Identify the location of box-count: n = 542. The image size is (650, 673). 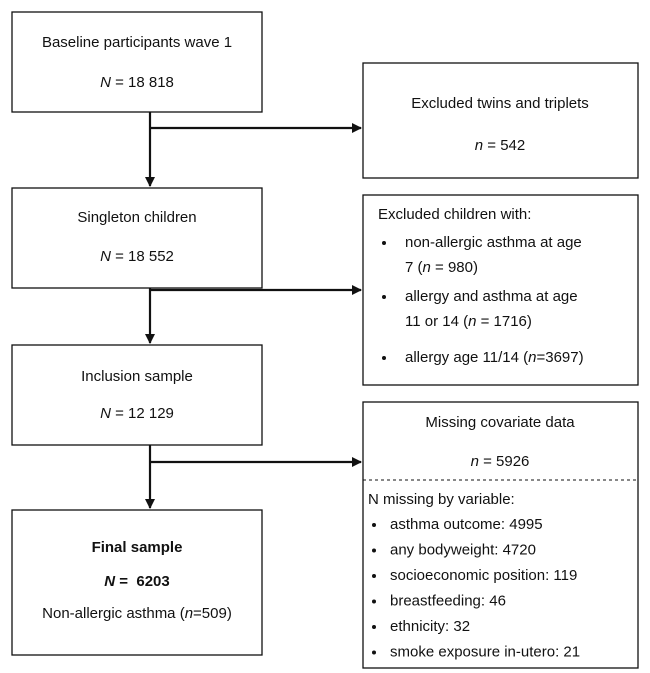
(500, 145).